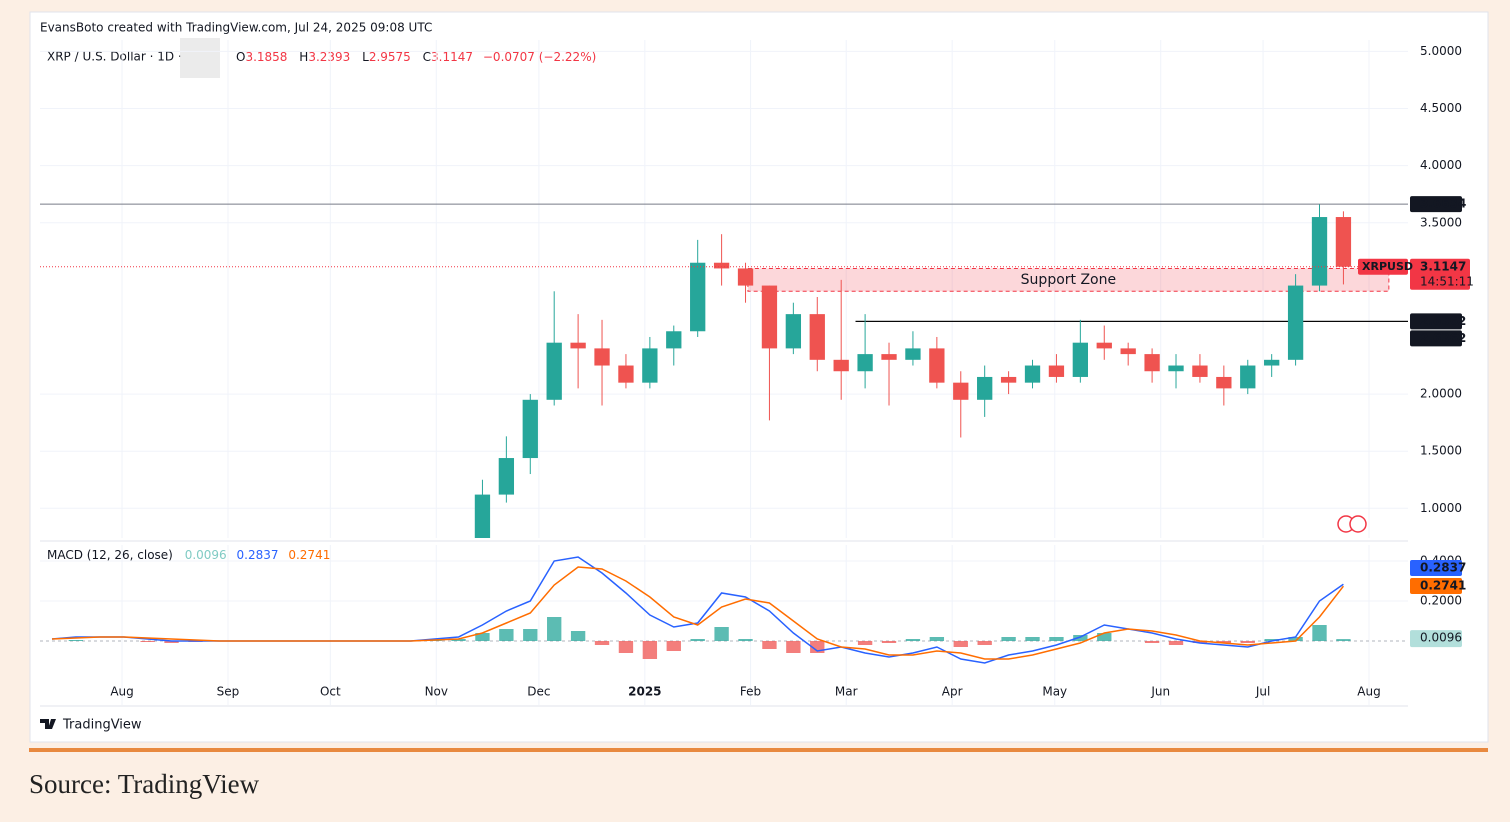 The height and width of the screenshot is (822, 1510). I want to click on x-tick-label: Aug, so click(121, 692).